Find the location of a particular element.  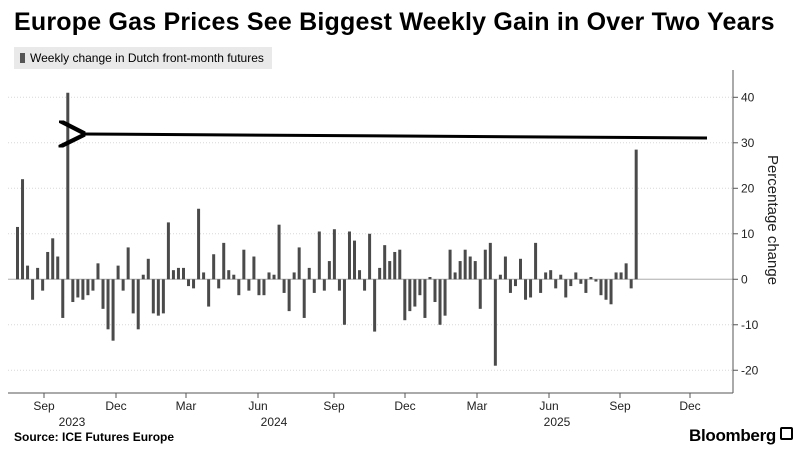

y-tick-label: 30 is located at coordinates (748, 143).